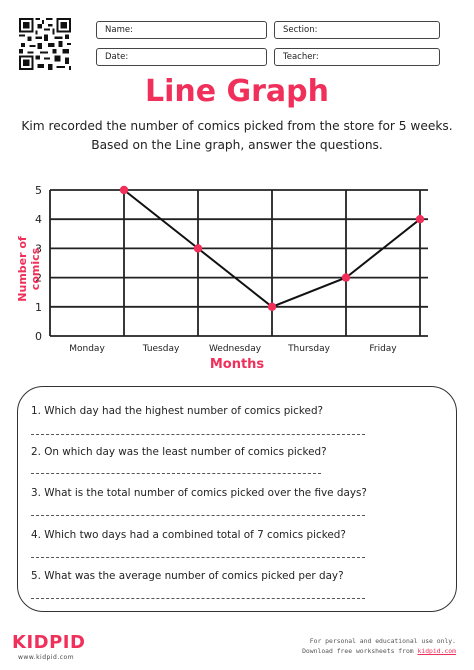 This screenshot has width=474, height=670. What do you see at coordinates (300, 30) in the screenshot?
I see `section-label: Section:` at bounding box center [300, 30].